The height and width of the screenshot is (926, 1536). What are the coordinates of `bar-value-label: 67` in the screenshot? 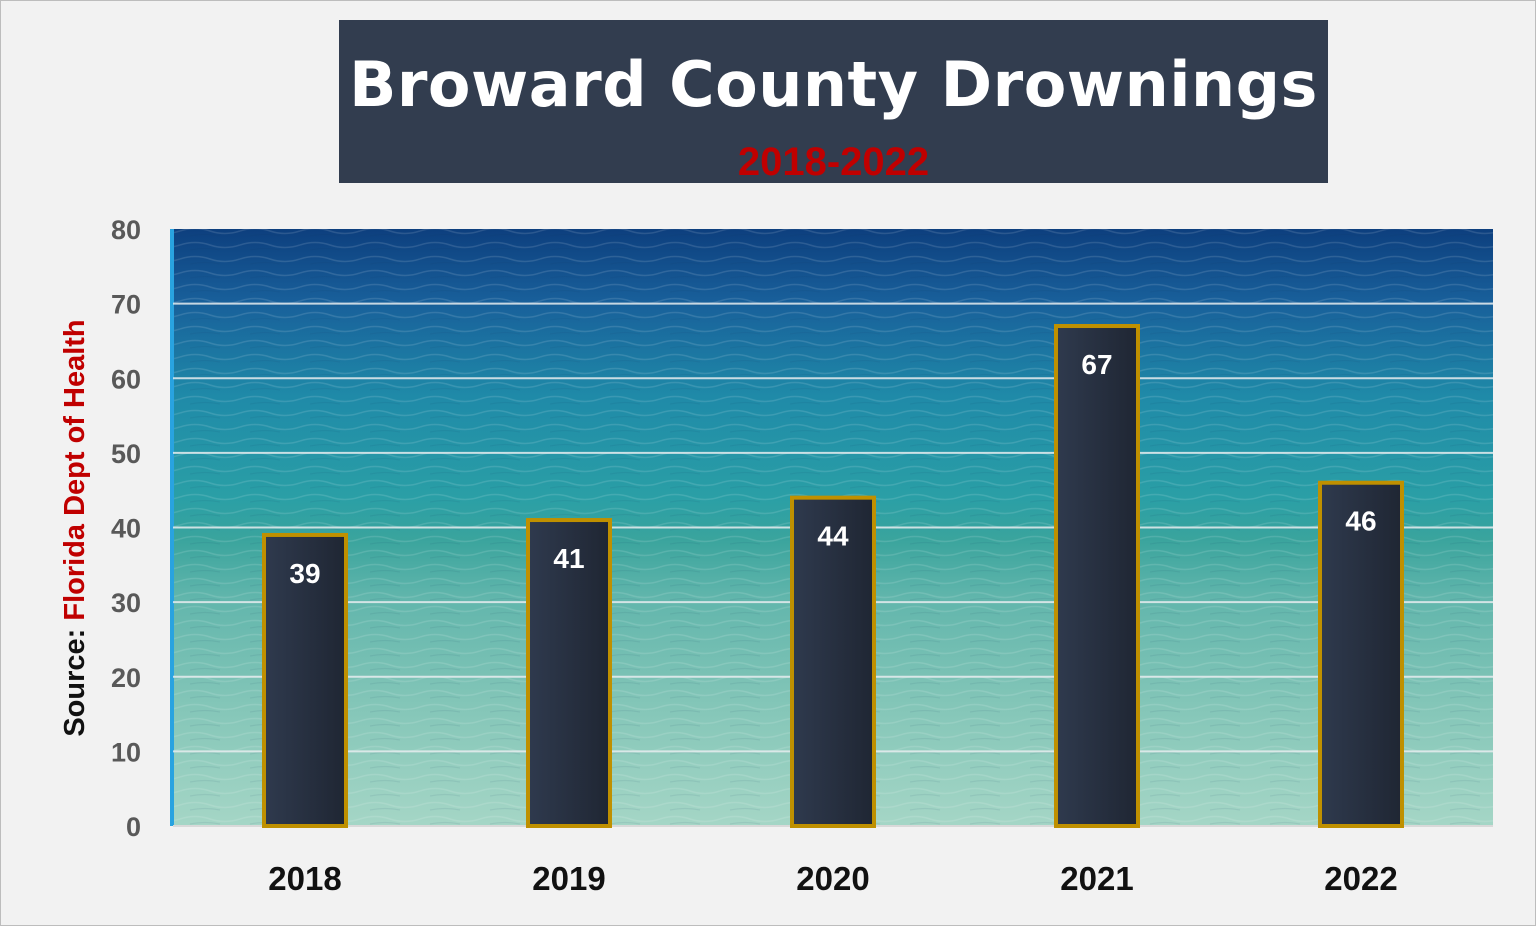 It's located at (1096, 364).